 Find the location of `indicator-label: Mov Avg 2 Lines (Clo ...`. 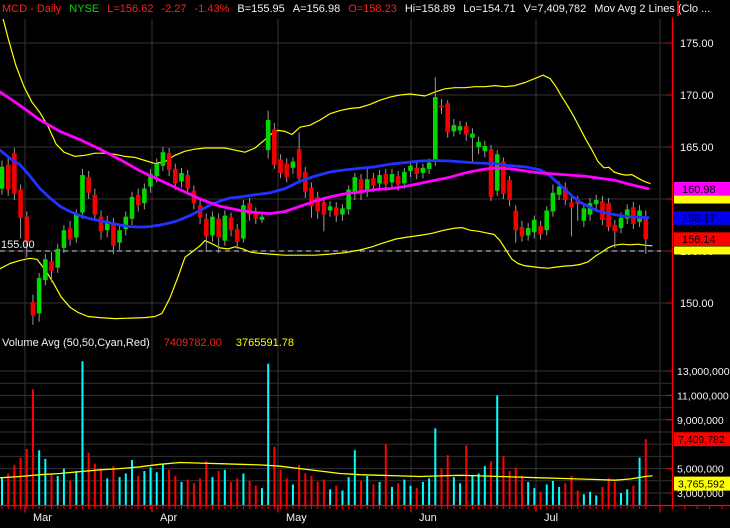

indicator-label: Mov Avg 2 Lines (Clo ... is located at coordinates (652, 9).